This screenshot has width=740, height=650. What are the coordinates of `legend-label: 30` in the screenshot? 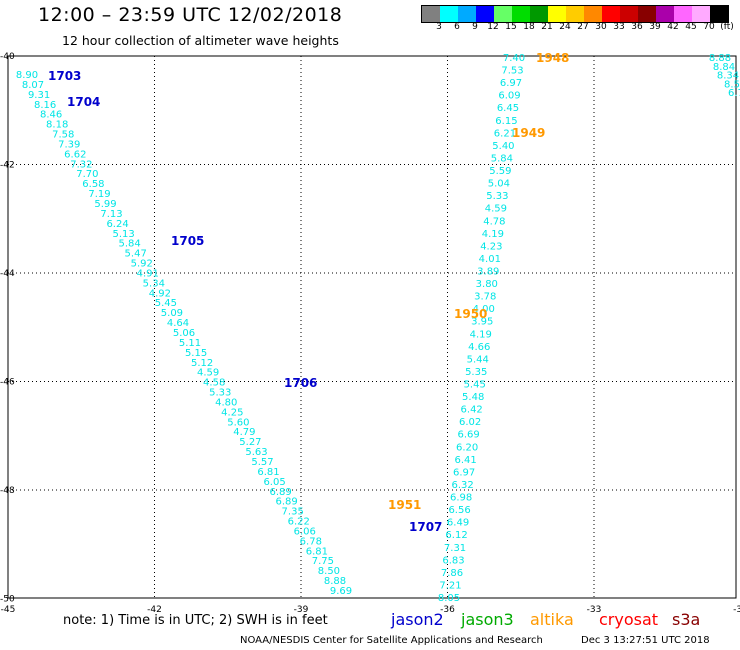 It's located at (601, 27).